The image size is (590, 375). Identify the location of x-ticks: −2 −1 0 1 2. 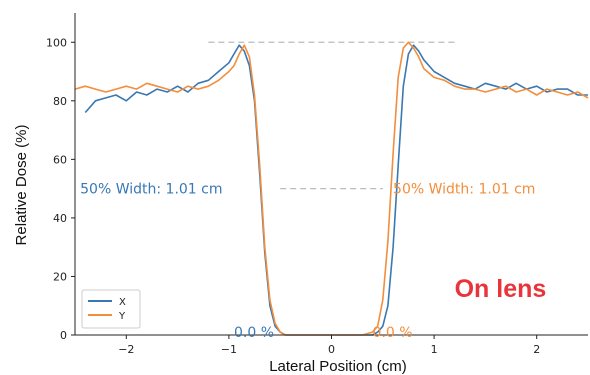
(329, 345).